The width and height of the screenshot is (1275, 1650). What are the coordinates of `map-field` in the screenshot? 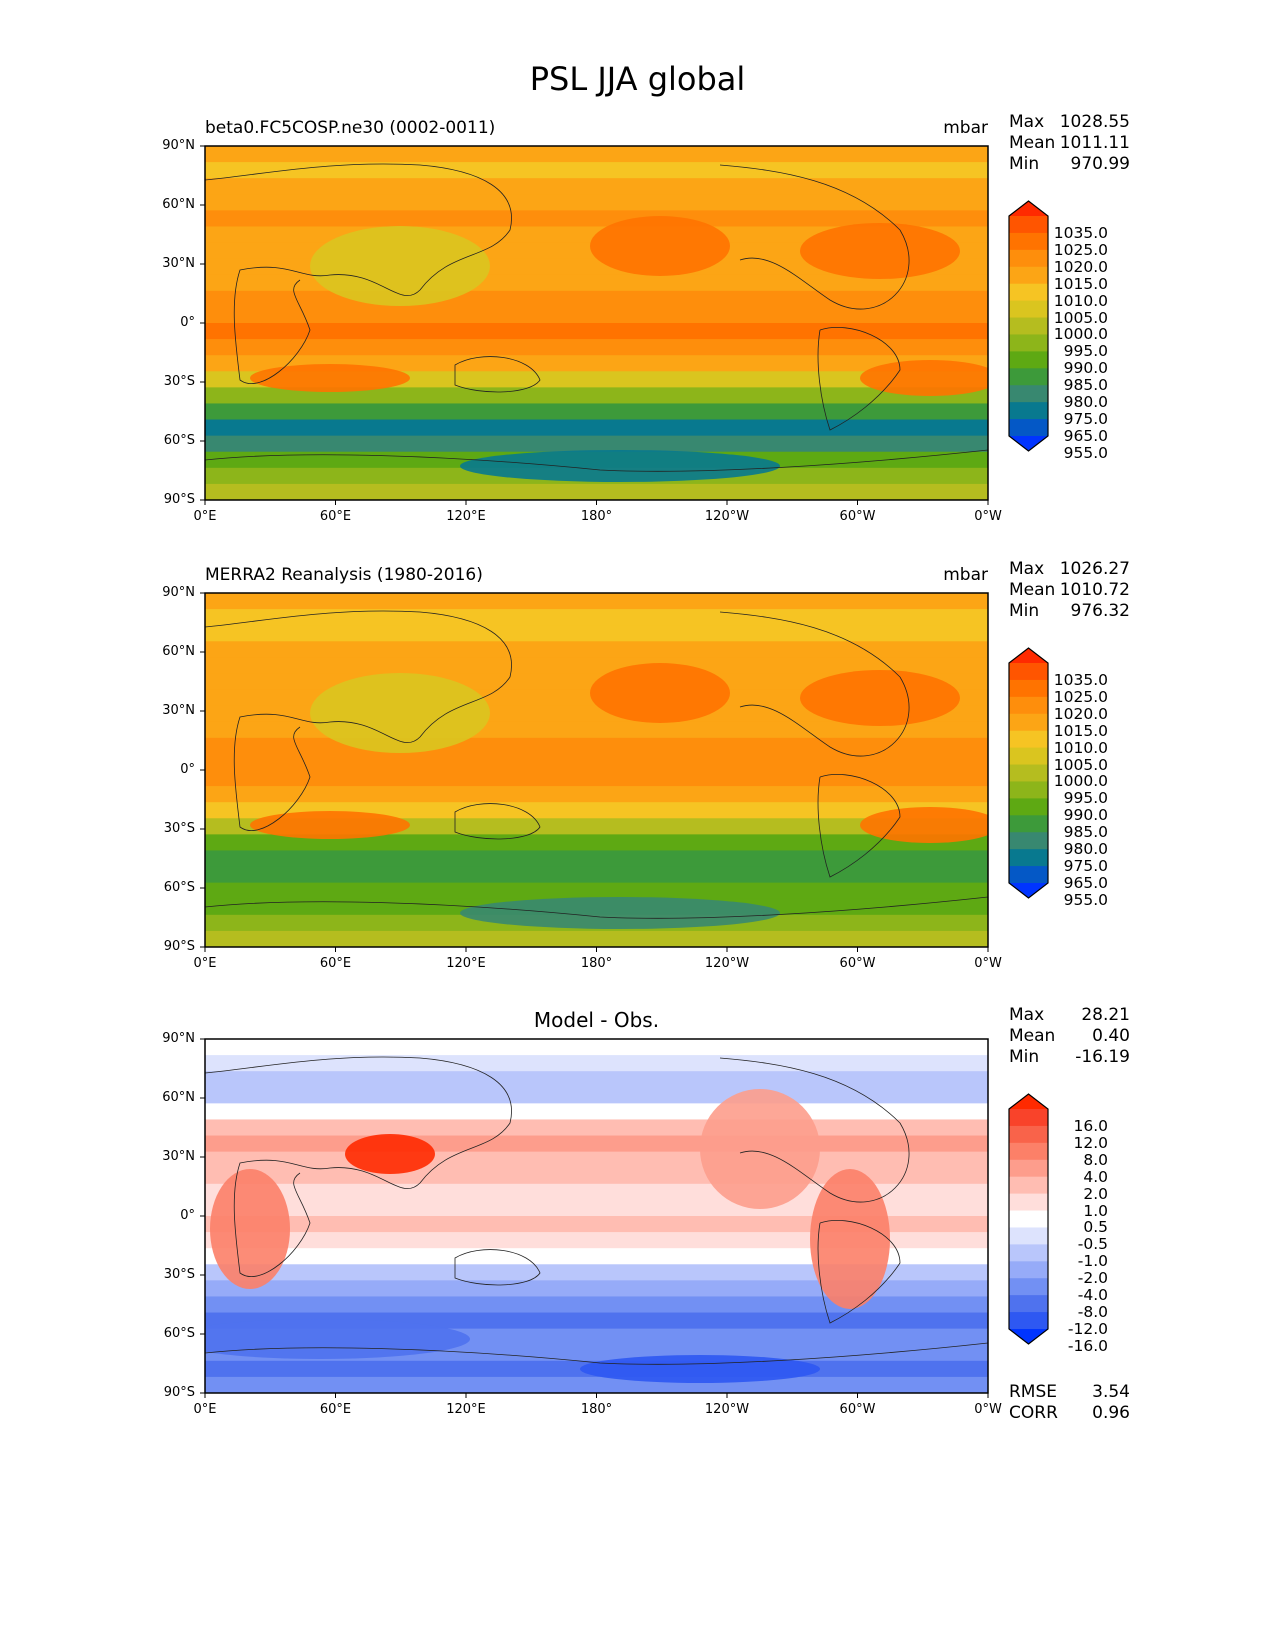 It's located at (596, 770).